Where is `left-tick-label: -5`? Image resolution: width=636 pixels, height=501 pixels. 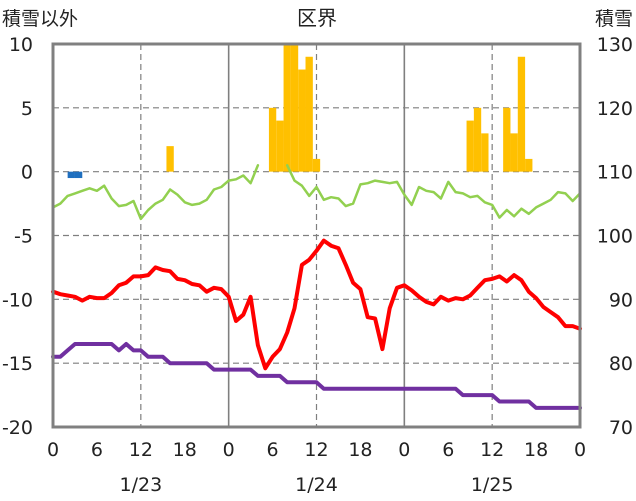 left-tick-label: -5 is located at coordinates (23, 237).